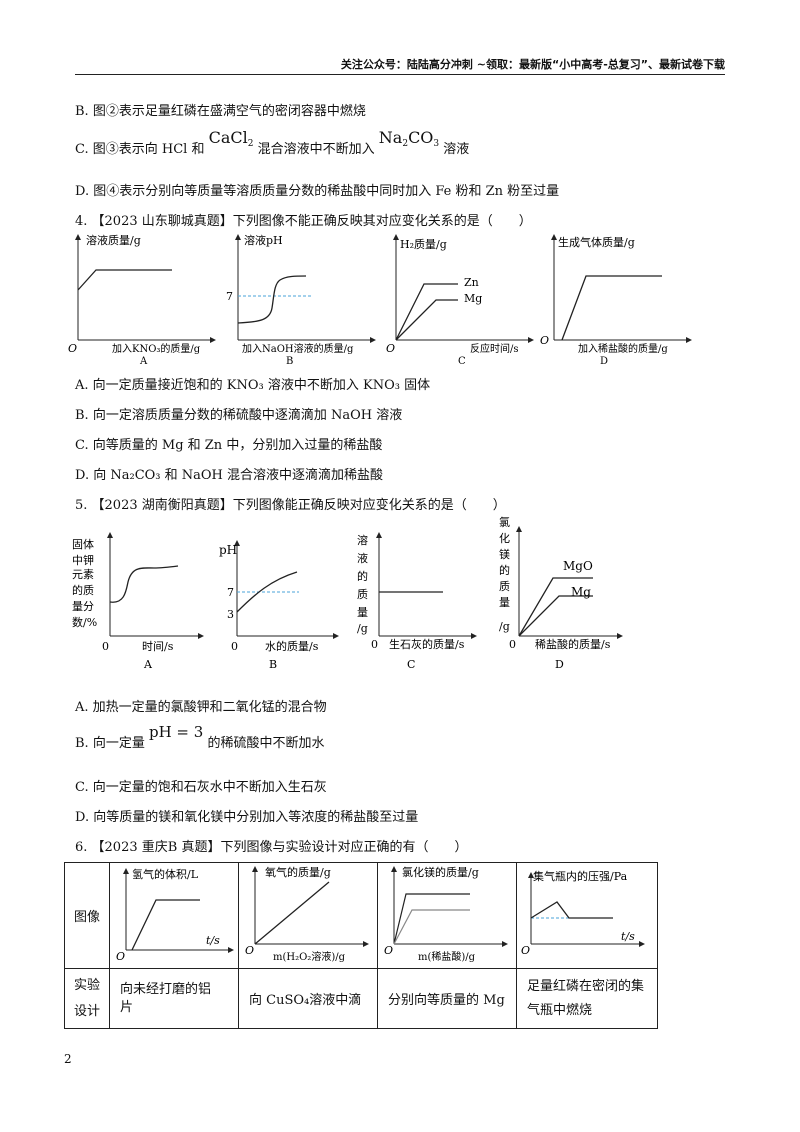 The height and width of the screenshot is (1132, 800). I want to click on q6-table: 图像 氢气的体积/L O t/s 氧气的质量/g O, so click(361, 945).